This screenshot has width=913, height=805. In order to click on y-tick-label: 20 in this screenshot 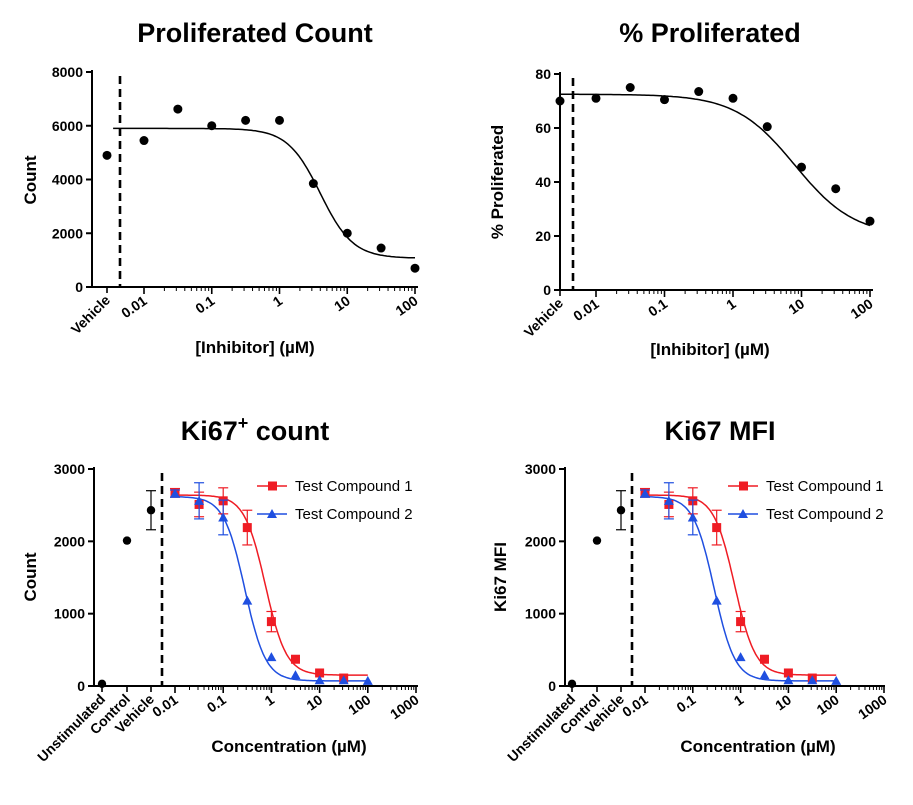, I will do `click(543, 236)`.